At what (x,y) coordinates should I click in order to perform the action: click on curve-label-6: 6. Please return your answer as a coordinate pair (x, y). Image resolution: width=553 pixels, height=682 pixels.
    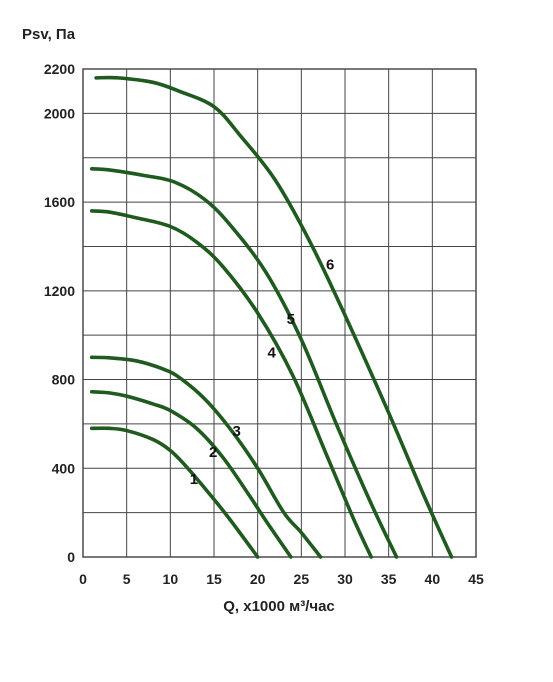
    Looking at the image, I should click on (330, 265).